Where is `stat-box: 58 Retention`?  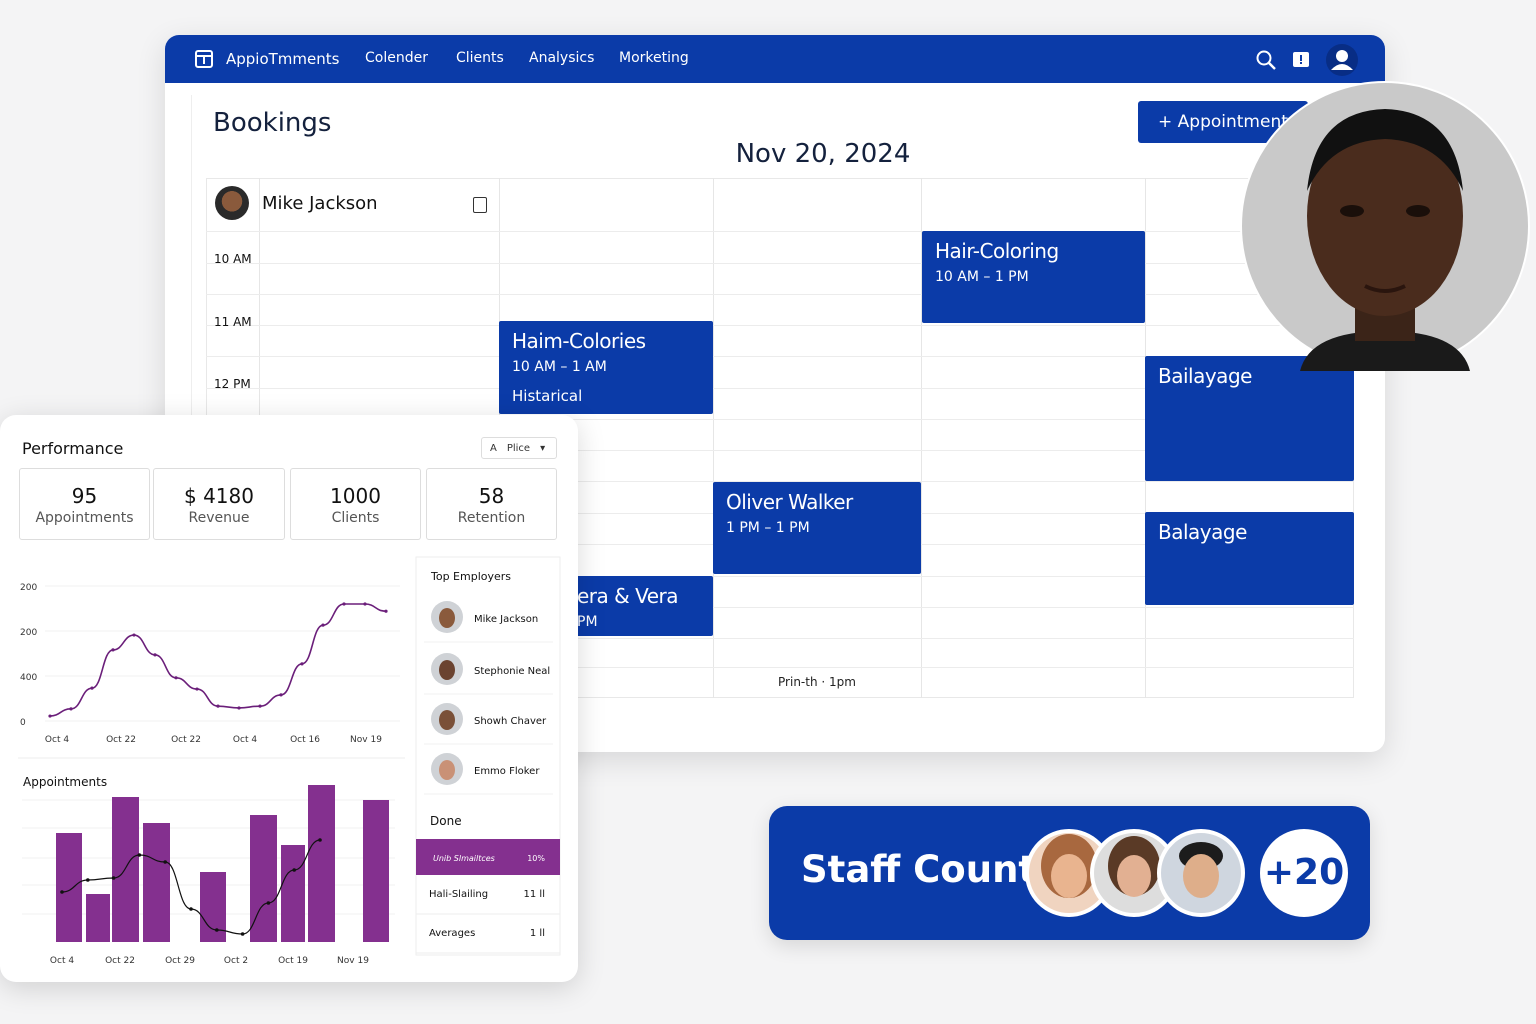
stat-box: 58 Retention is located at coordinates (491, 504).